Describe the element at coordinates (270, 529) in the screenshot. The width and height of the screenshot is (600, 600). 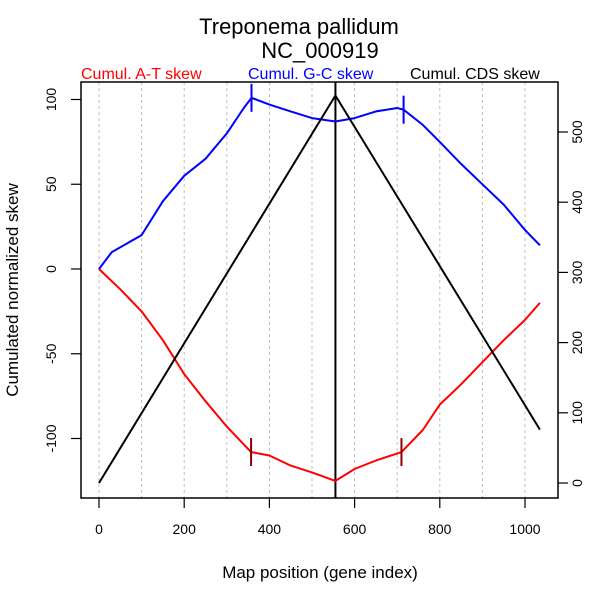
I see `x-tick-label: 400` at that location.